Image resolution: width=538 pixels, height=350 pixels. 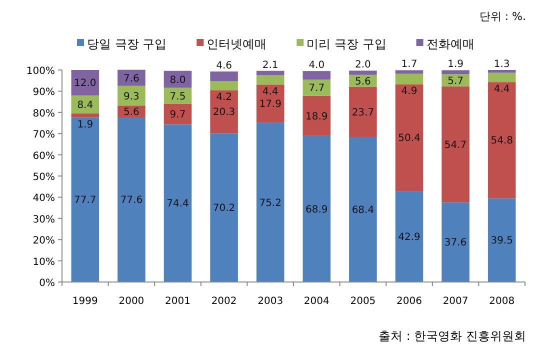 I want to click on data-label: 9.7, so click(x=178, y=114).